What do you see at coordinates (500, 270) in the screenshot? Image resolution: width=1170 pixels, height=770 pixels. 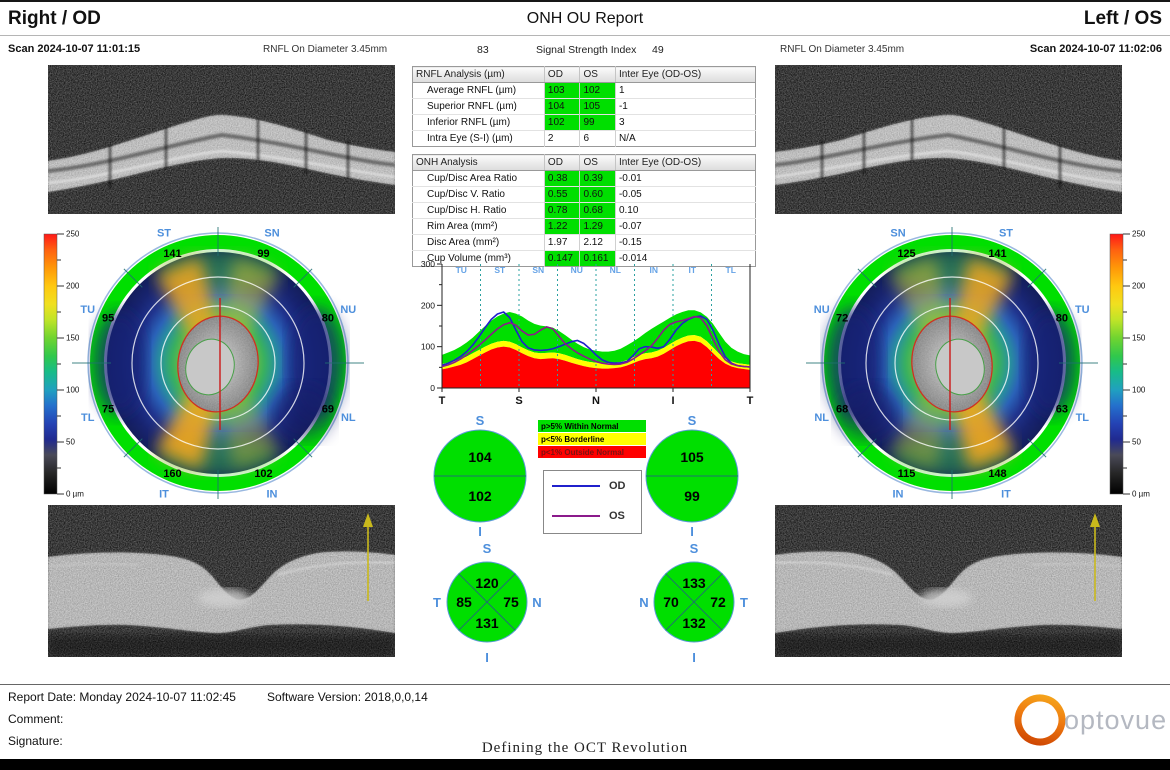 I see `sector-label: ST` at bounding box center [500, 270].